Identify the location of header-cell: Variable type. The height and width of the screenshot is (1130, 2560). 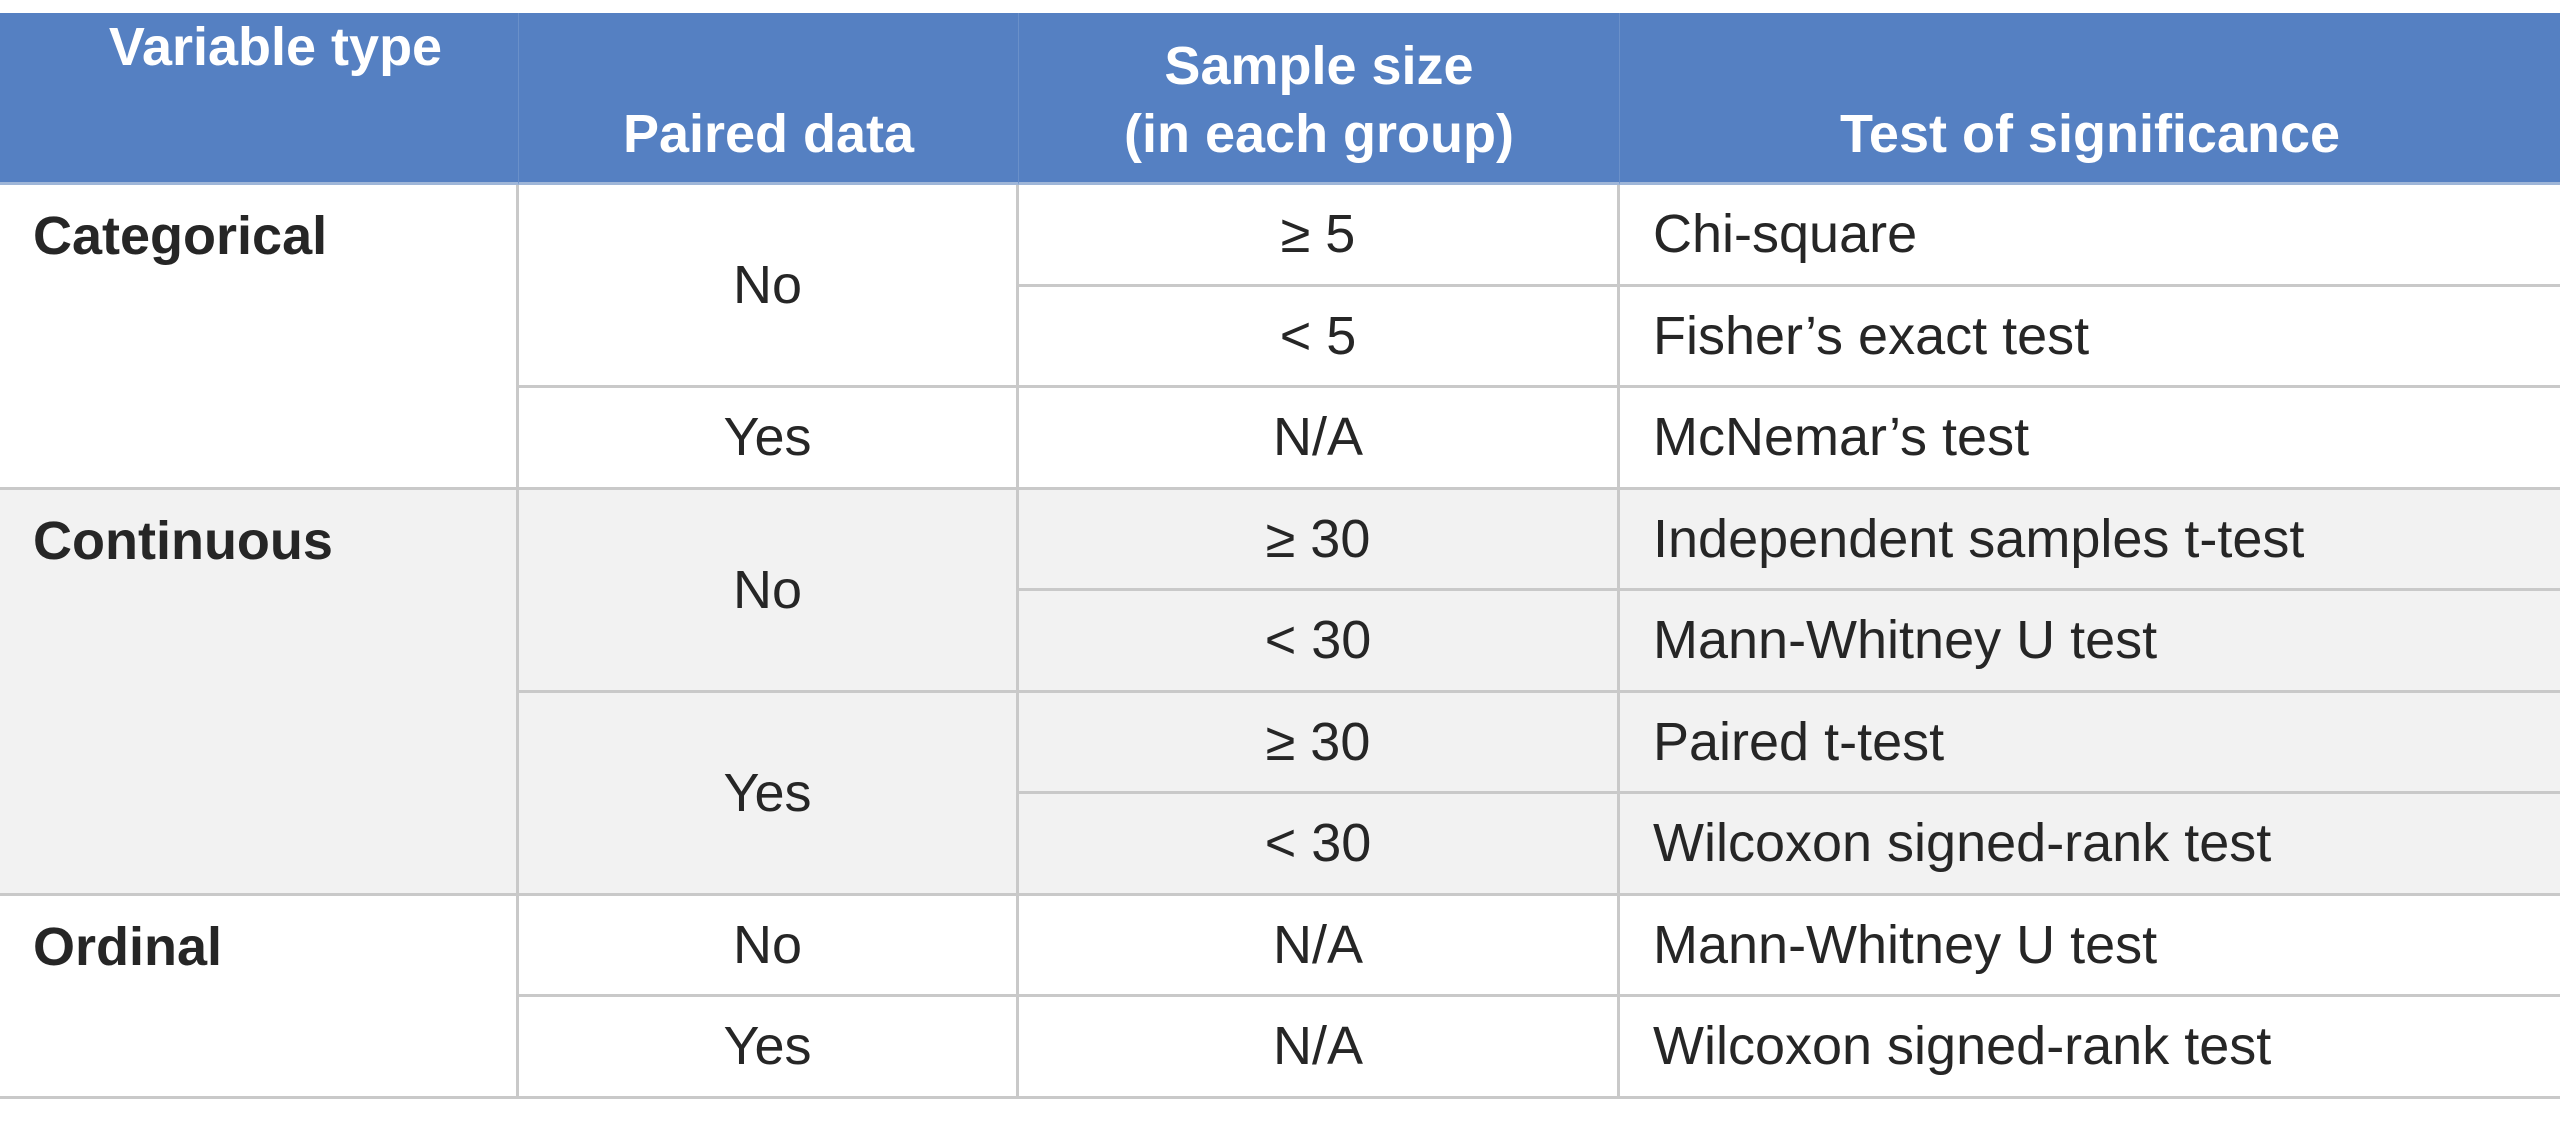
(259, 99).